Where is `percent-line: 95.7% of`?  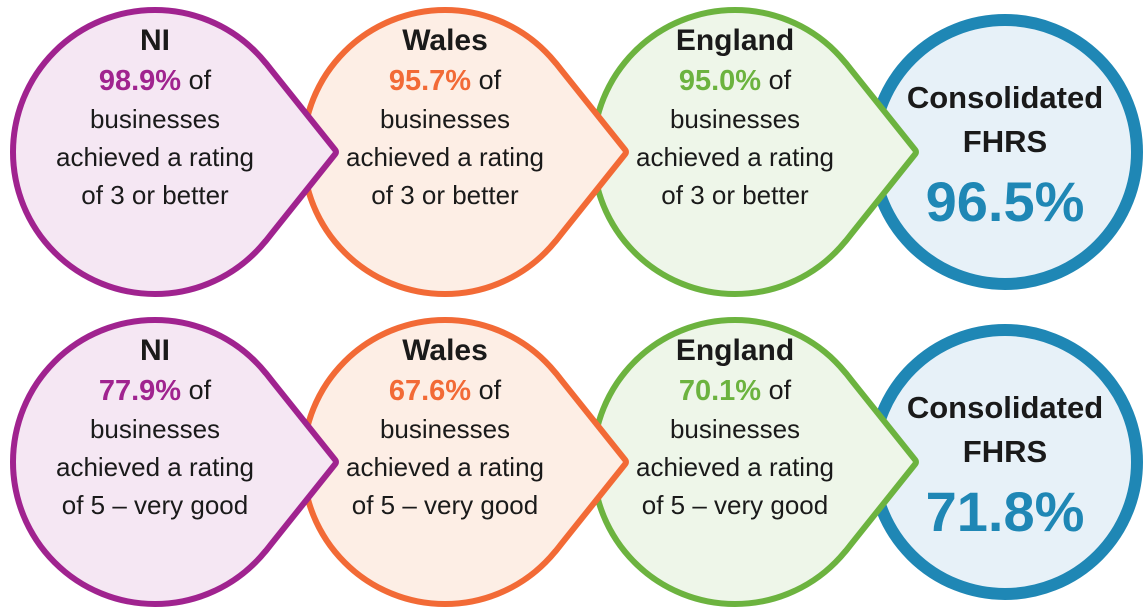
percent-line: 95.7% of is located at coordinates (445, 81).